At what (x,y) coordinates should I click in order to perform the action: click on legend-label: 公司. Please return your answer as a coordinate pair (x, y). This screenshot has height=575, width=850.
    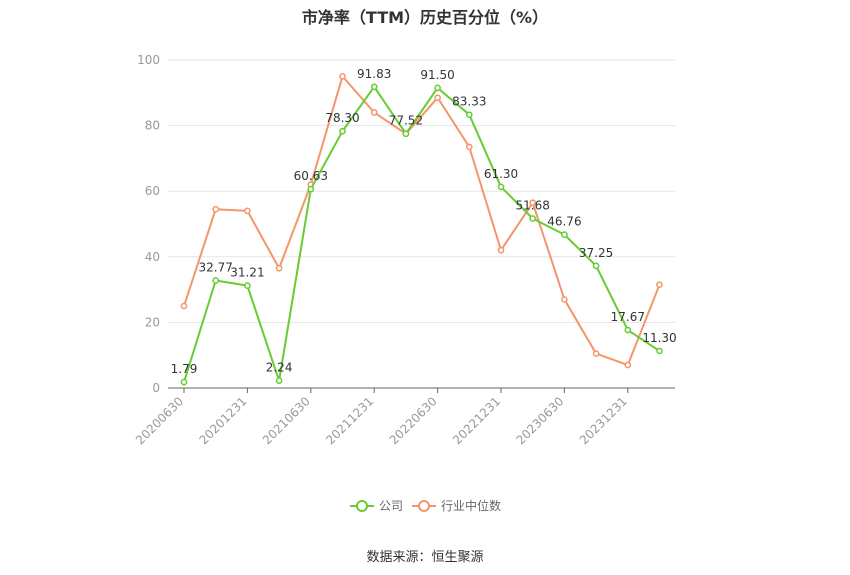
    Looking at the image, I should click on (391, 506).